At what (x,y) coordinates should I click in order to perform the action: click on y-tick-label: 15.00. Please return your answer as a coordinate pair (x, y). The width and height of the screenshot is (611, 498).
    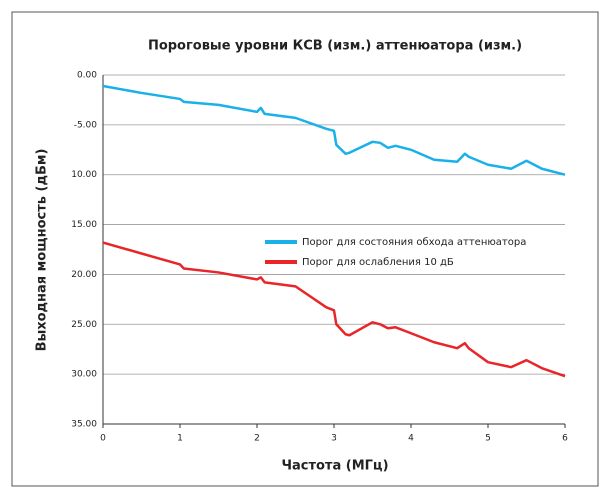
    Looking at the image, I should click on (84, 225).